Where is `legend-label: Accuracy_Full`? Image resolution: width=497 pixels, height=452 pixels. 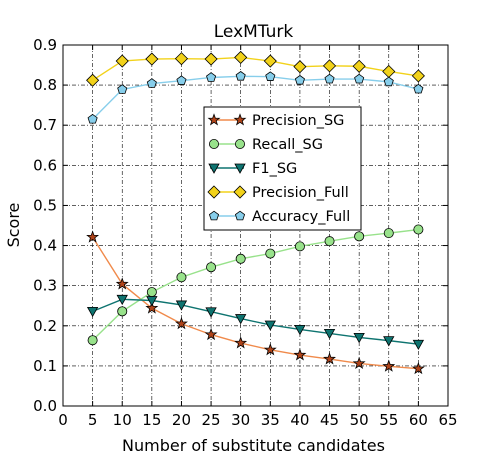 legend-label: Accuracy_Full is located at coordinates (301, 217).